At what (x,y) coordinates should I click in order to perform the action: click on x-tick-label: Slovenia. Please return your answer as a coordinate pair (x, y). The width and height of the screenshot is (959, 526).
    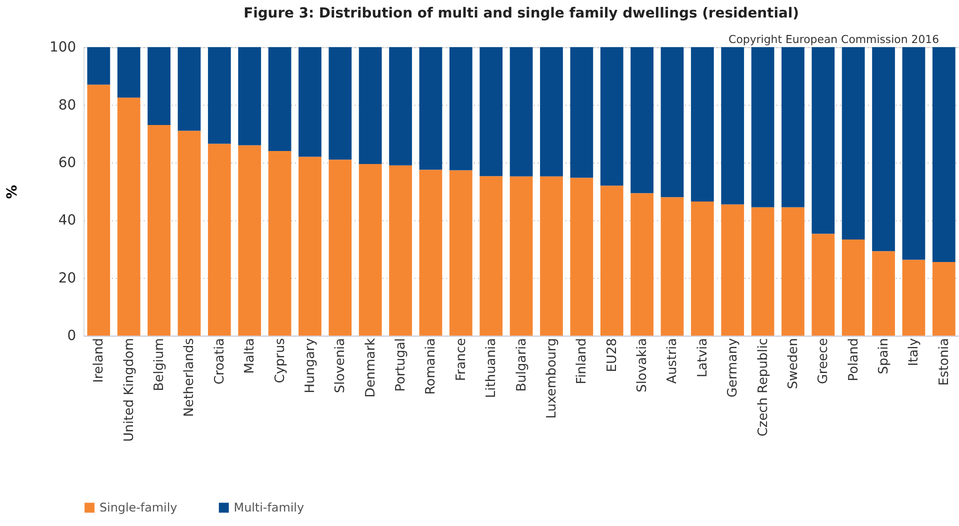
    Looking at the image, I should click on (340, 366).